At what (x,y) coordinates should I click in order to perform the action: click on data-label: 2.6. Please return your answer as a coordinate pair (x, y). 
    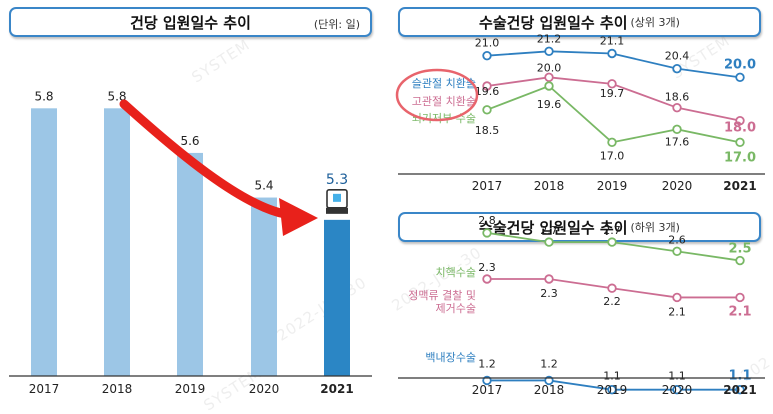
    Looking at the image, I should click on (677, 239).